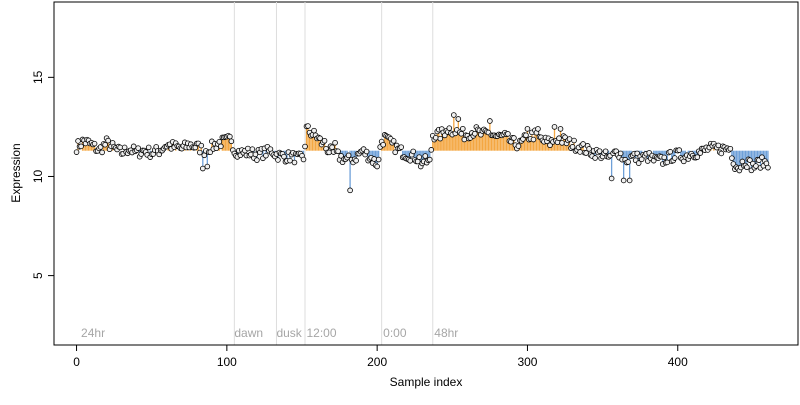 The image size is (800, 405). What do you see at coordinates (377, 362) in the screenshot?
I see `x-tick-label: 200` at bounding box center [377, 362].